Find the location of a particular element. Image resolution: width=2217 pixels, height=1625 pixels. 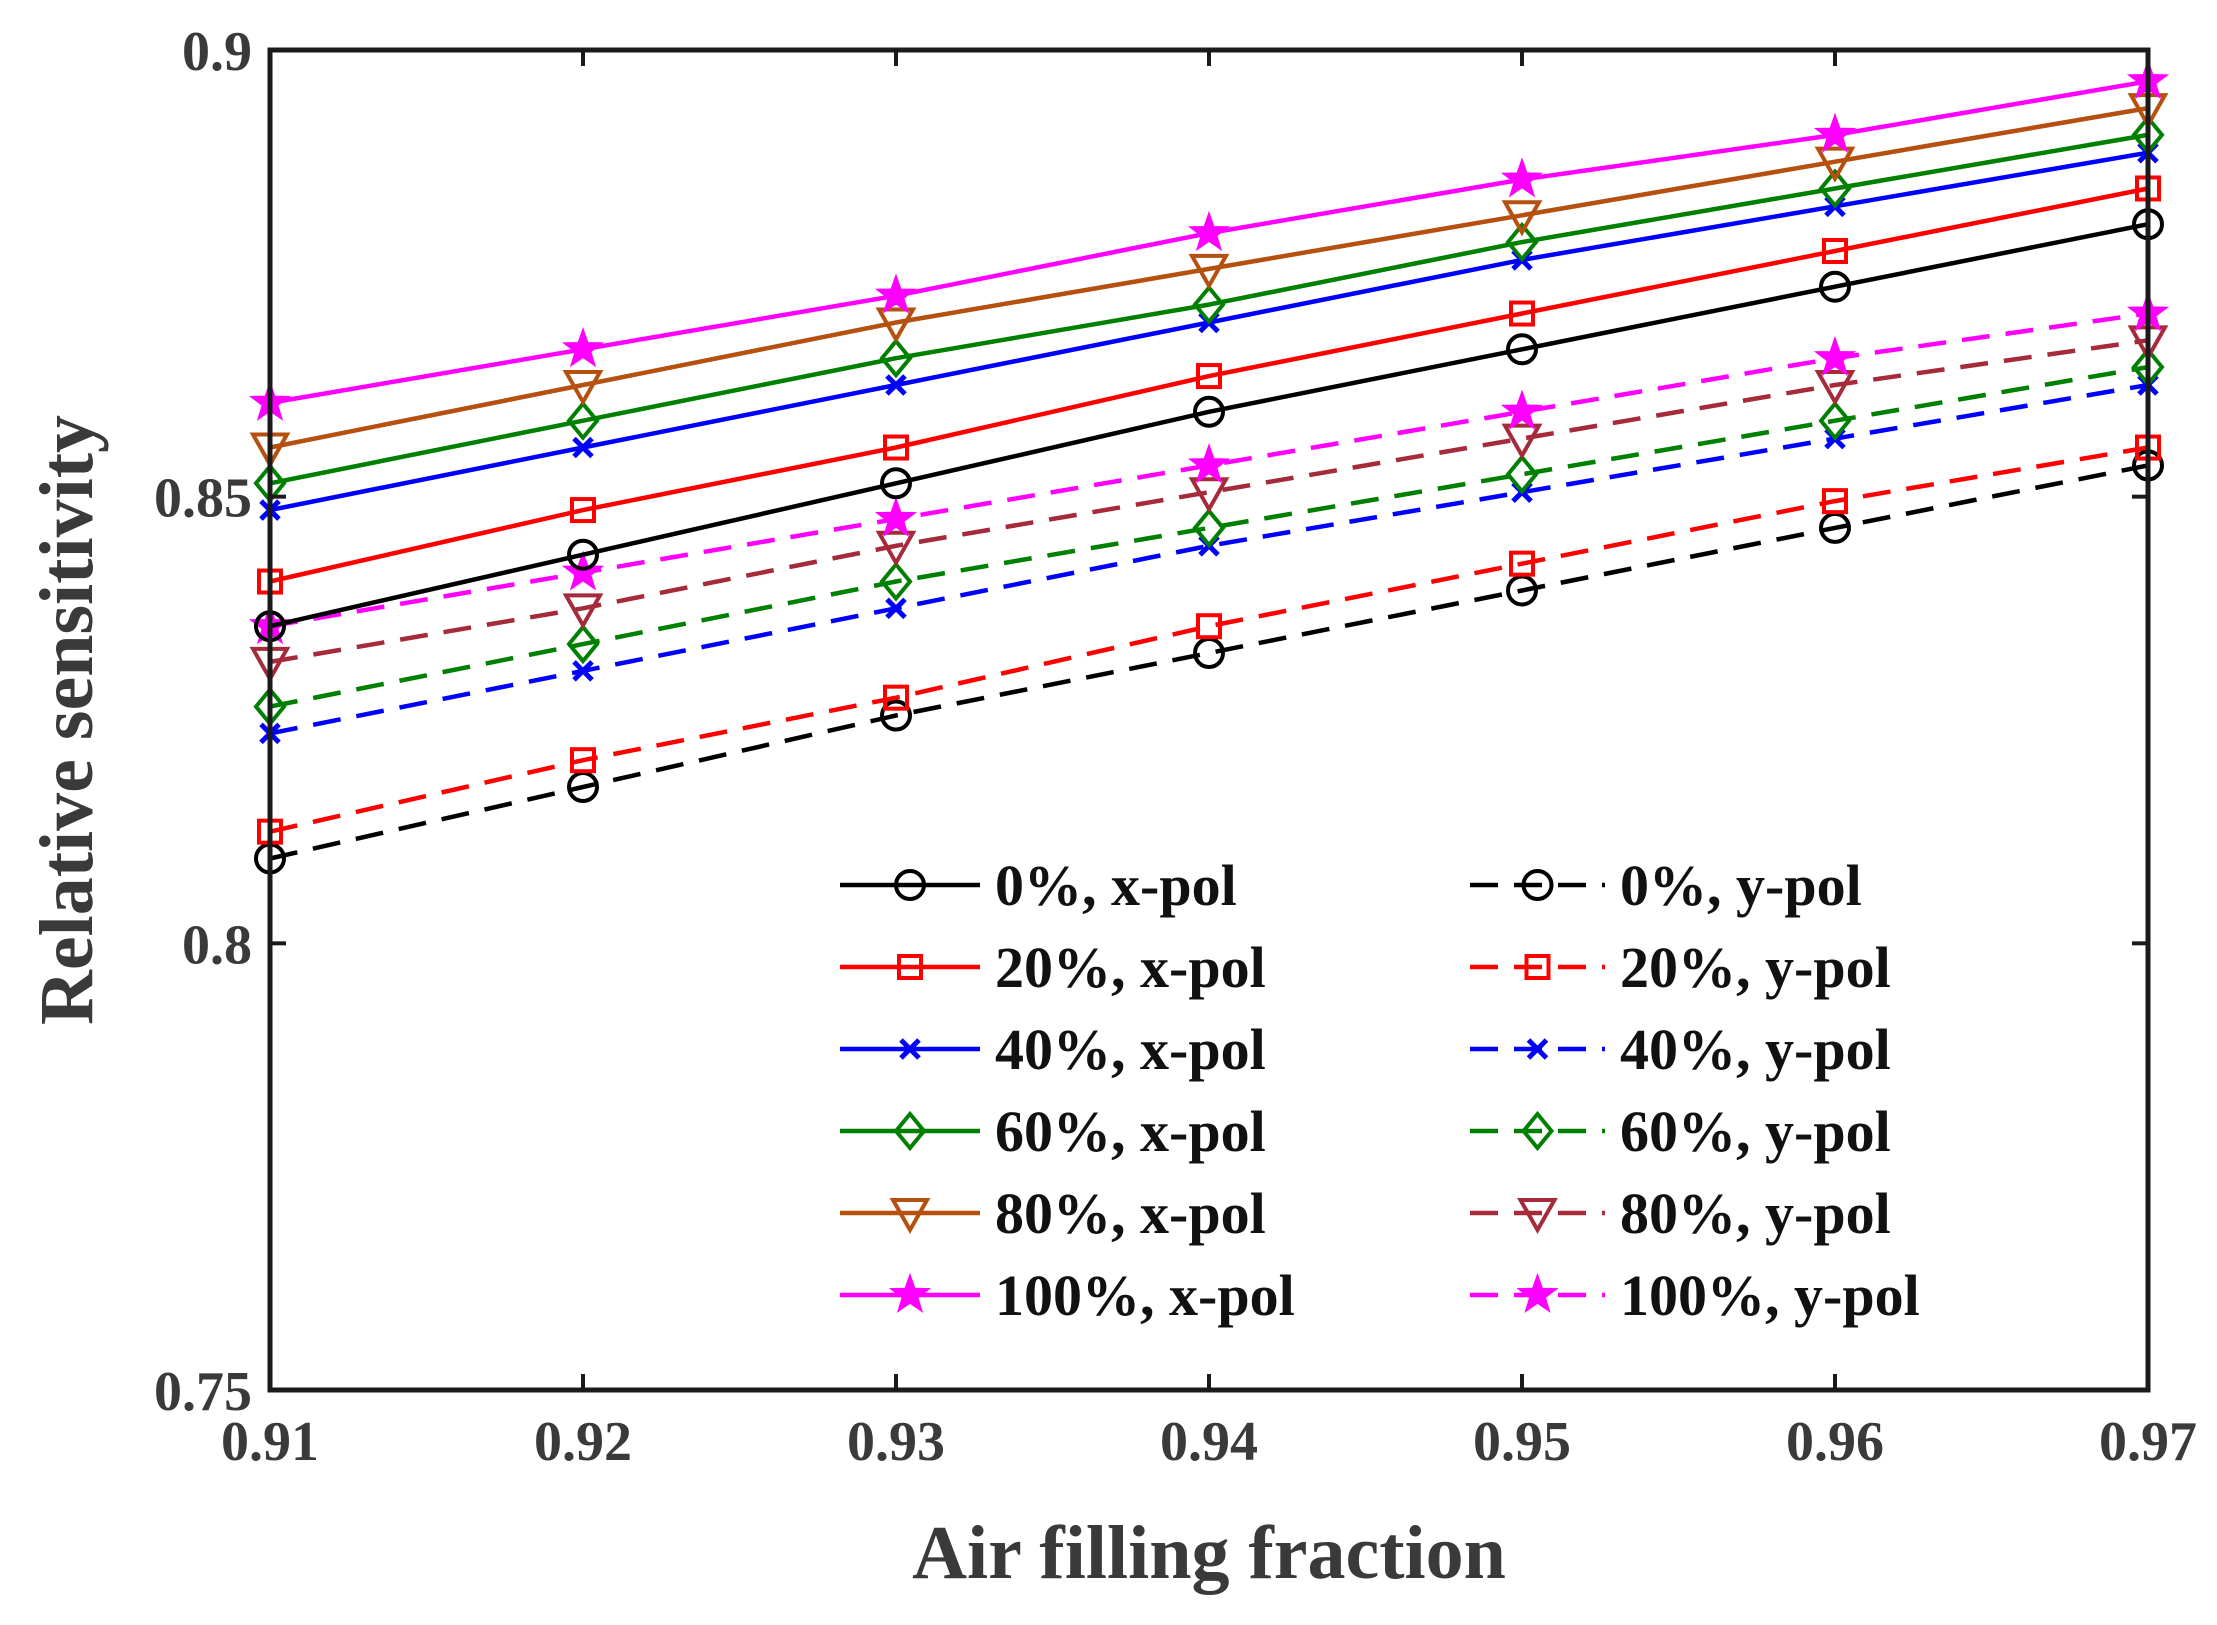

legend-item: 40%, y-pol is located at coordinates (1680, 1049).